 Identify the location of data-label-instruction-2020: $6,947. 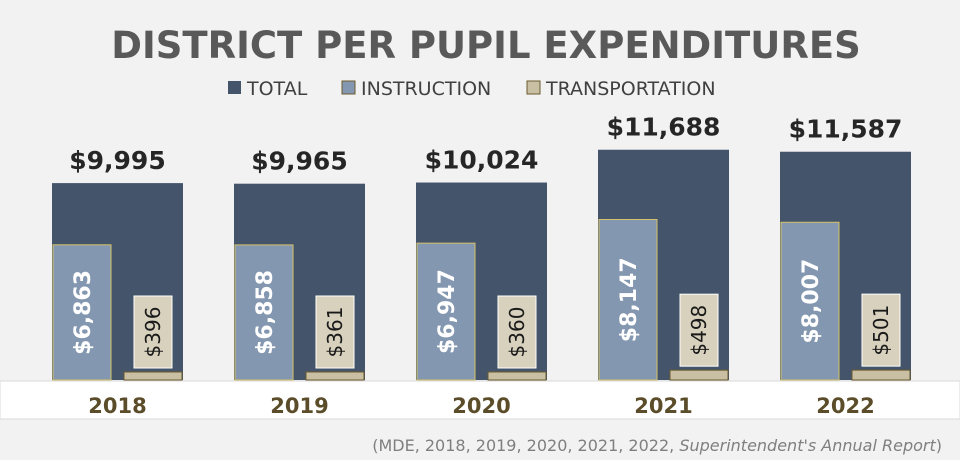
(447, 311).